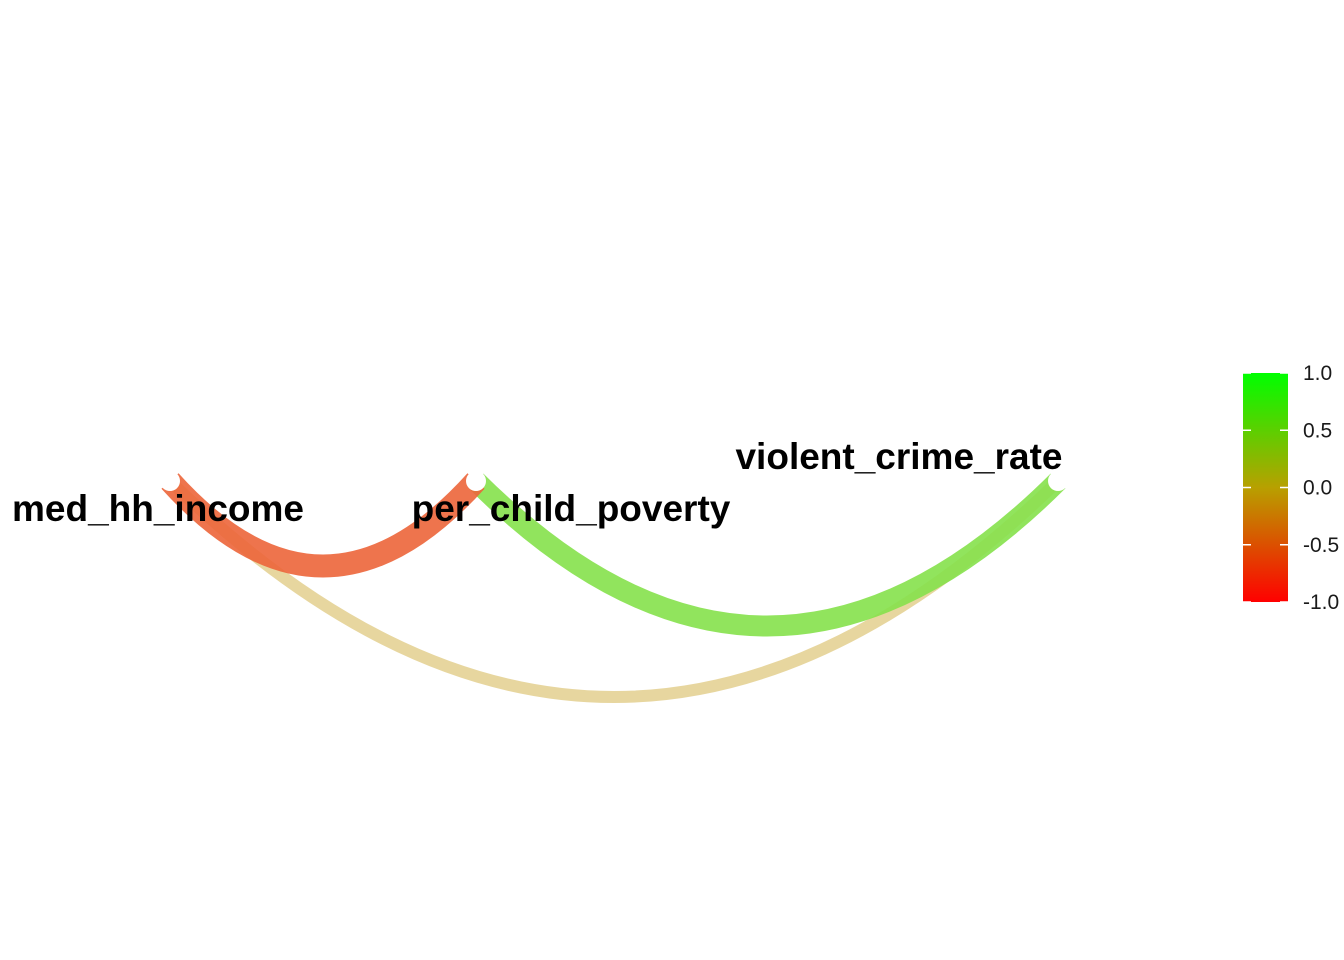 This screenshot has width=1344, height=960. Describe the element at coordinates (614, 481) in the screenshot. I see `nodes-layer` at that location.